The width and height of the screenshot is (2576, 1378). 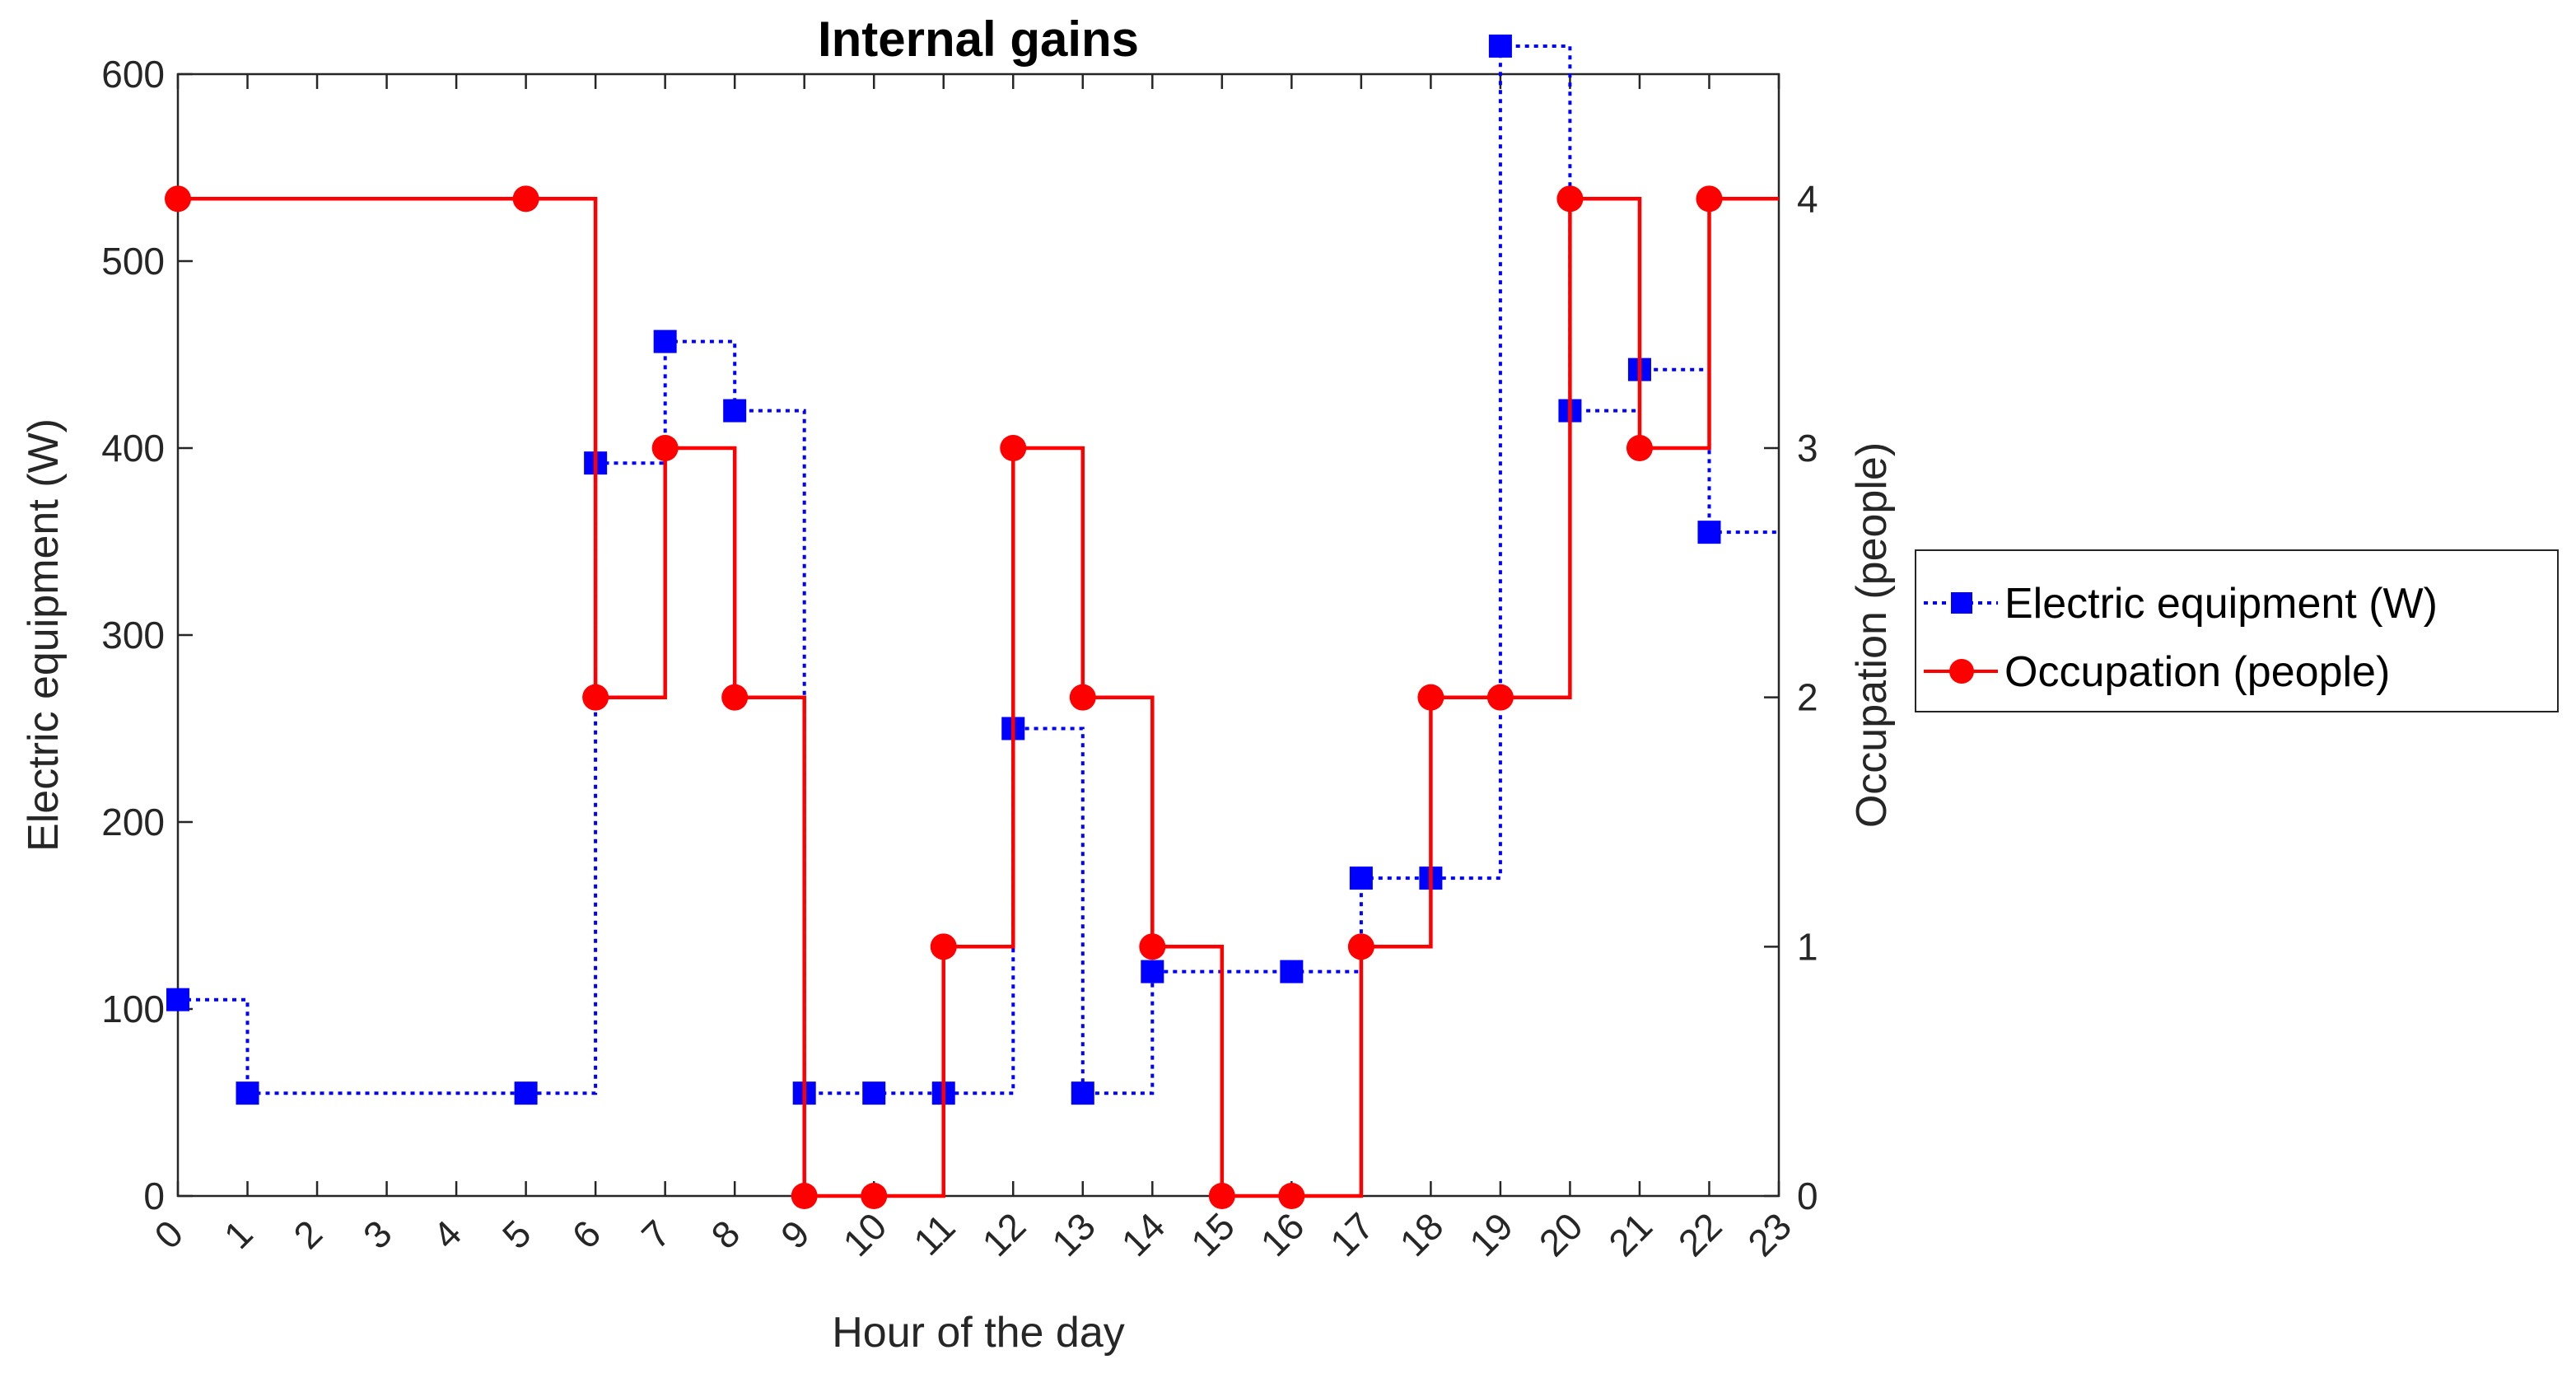 I want to click on y-axis-right-label: Occupation (people), so click(x=1872, y=635).